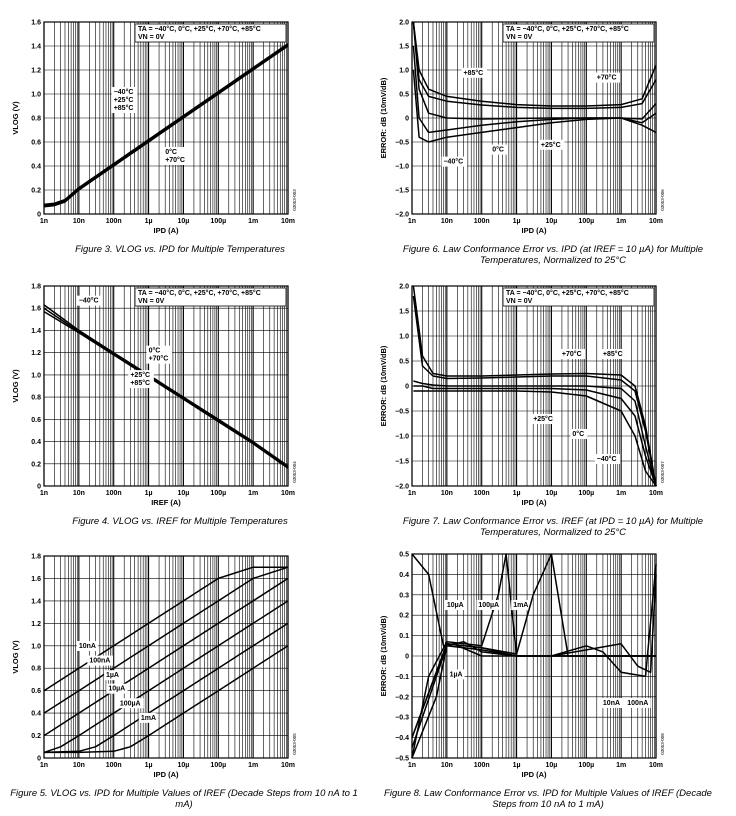 The image size is (736, 816). I want to click on grid, so click(166, 386).